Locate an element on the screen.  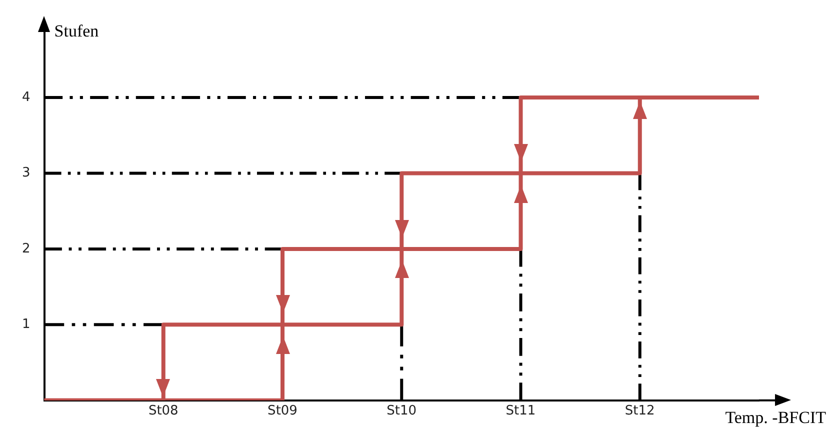
y-tick-label: 4 is located at coordinates (26, 97).